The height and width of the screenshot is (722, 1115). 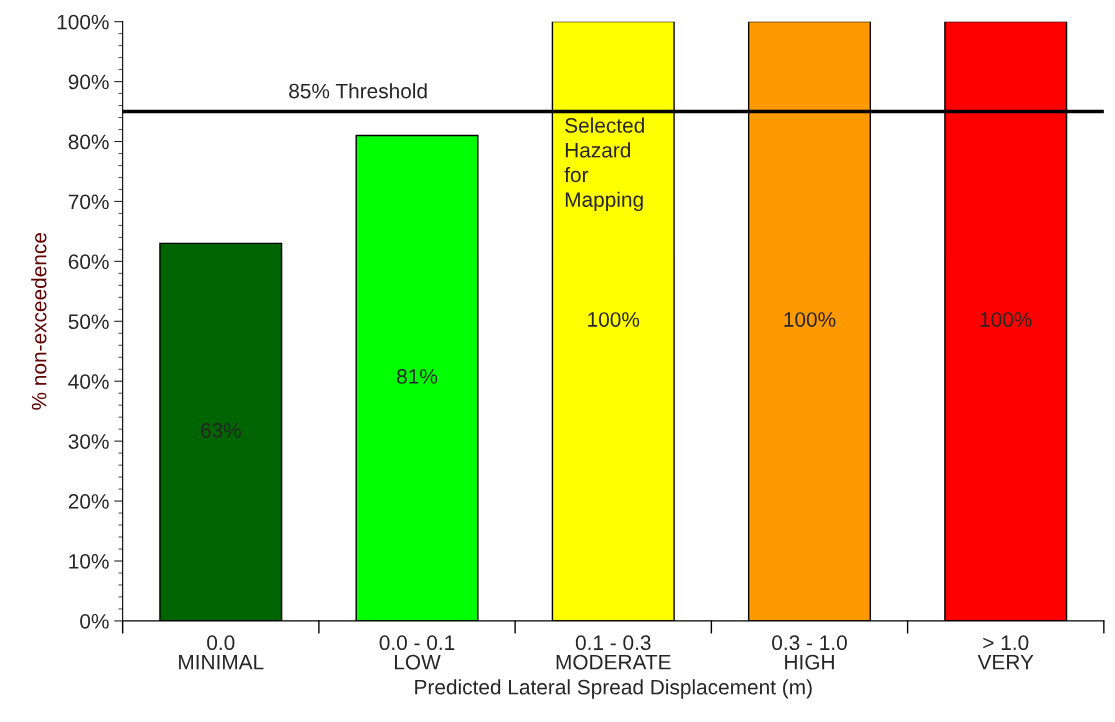 I want to click on y-tick-label: 10%, so click(x=89, y=561).